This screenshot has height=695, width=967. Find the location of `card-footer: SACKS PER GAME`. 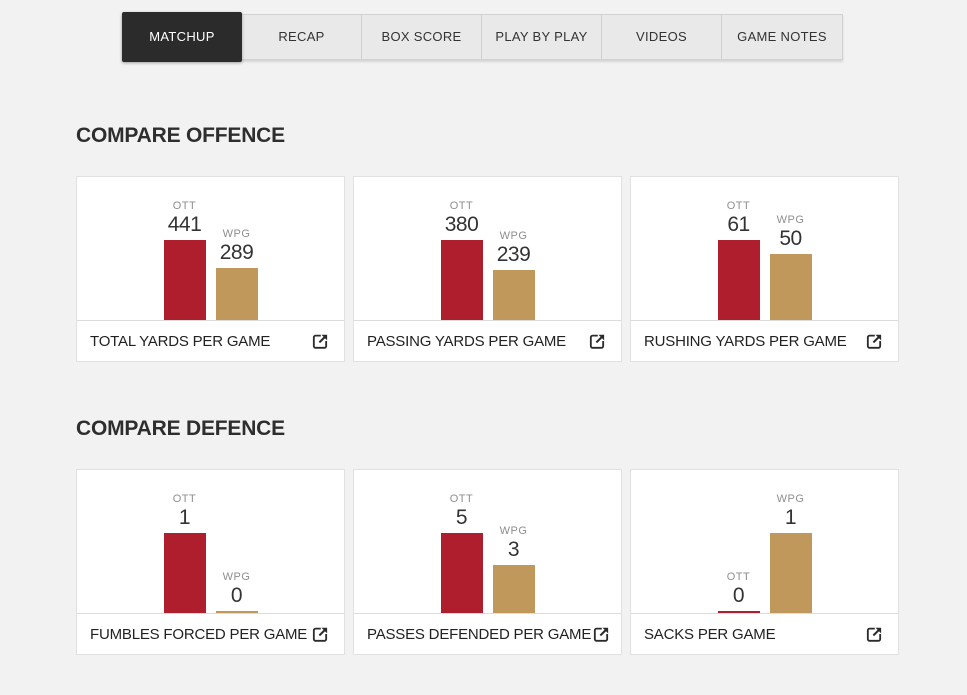

card-footer: SACKS PER GAME is located at coordinates (764, 633).